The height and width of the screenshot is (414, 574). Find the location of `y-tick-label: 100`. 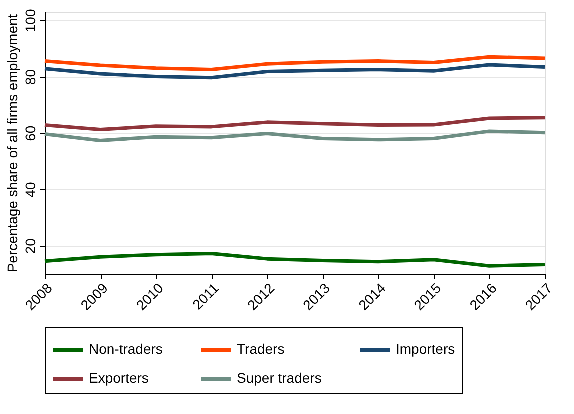

y-tick-label: 100 is located at coordinates (30, 21).